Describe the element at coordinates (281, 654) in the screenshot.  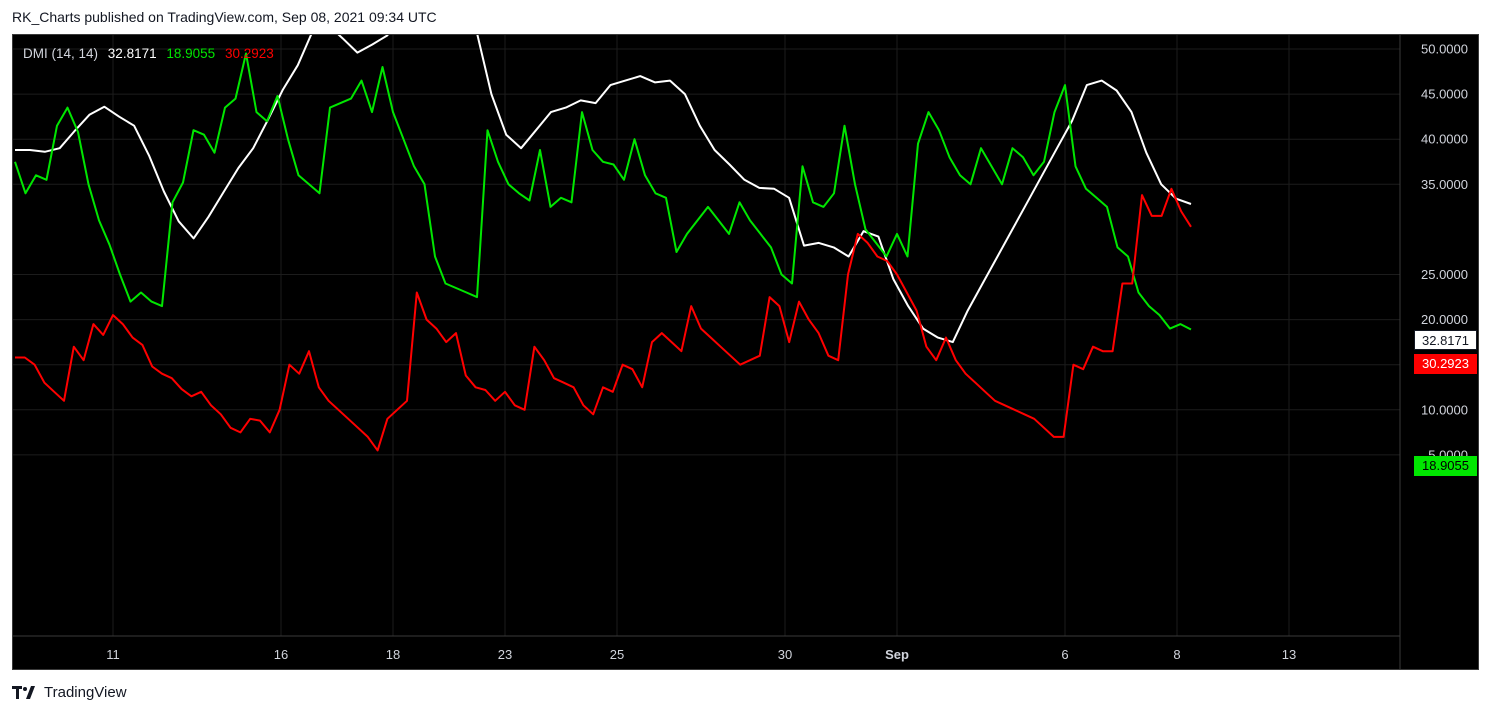
I see `x-tick-label: 16` at that location.